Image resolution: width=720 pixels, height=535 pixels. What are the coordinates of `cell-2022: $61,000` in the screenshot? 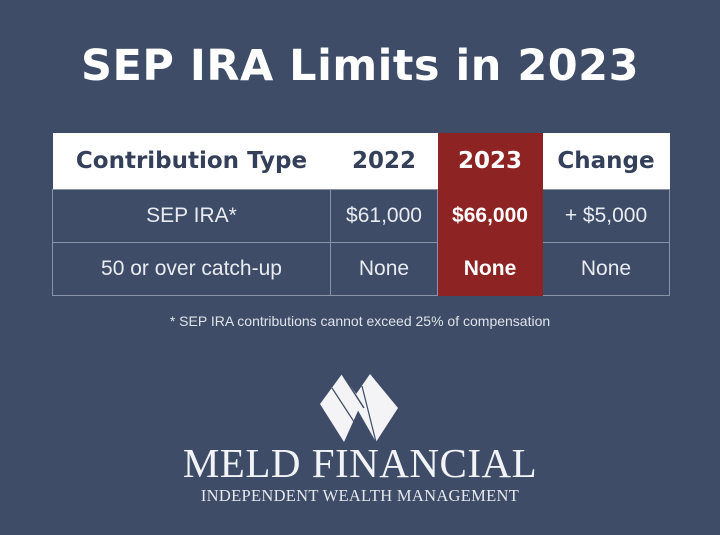 It's located at (384, 216).